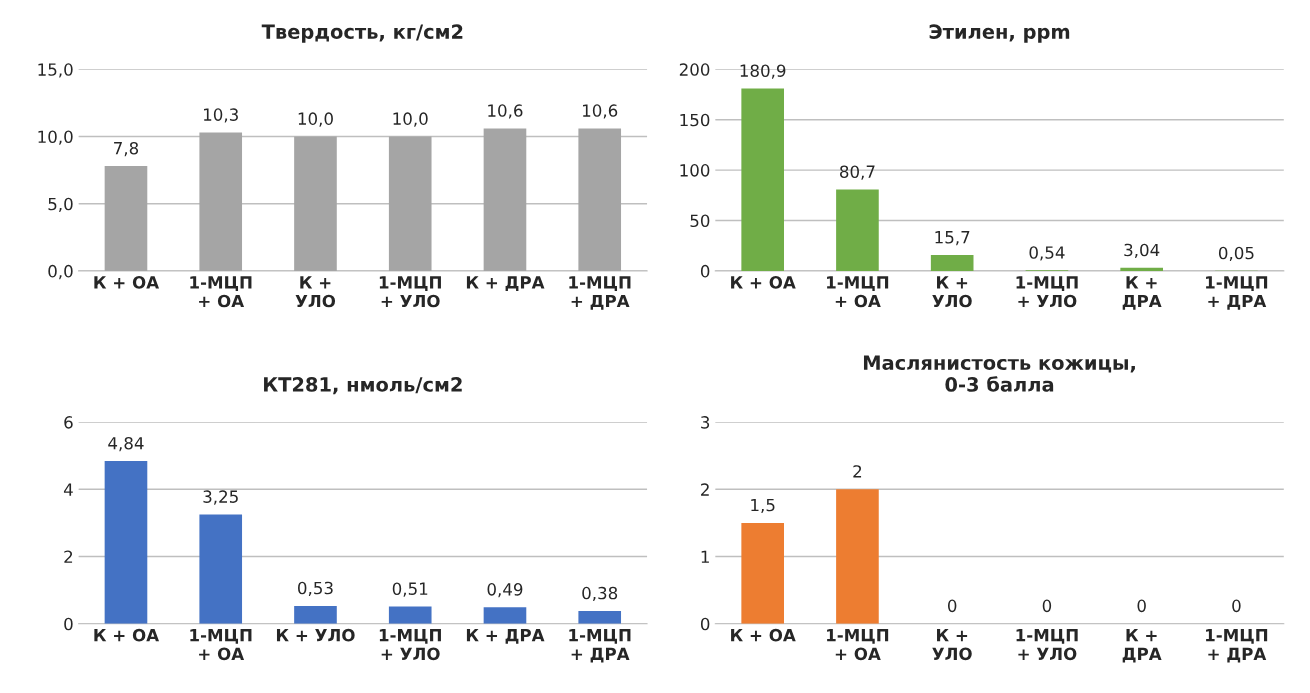 The height and width of the screenshot is (693, 1310). Describe the element at coordinates (700, 221) in the screenshot. I see `y-tick-label: 50` at that location.